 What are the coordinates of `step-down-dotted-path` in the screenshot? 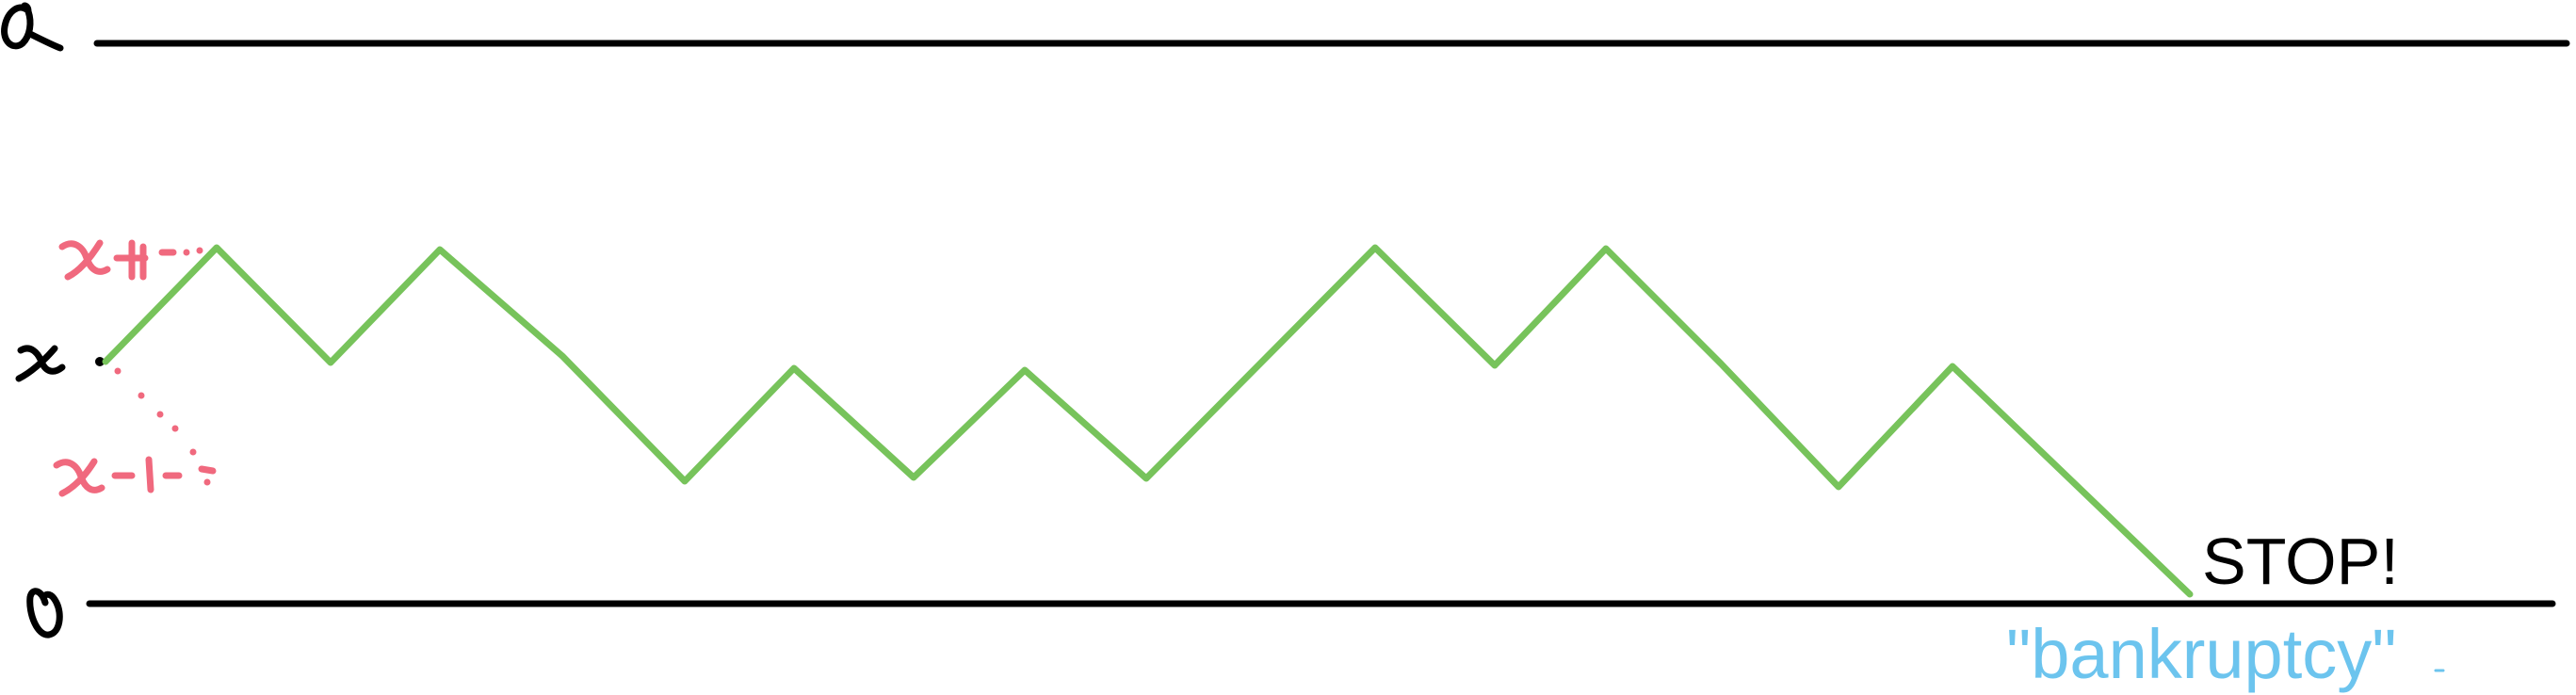 It's located at (155, 411).